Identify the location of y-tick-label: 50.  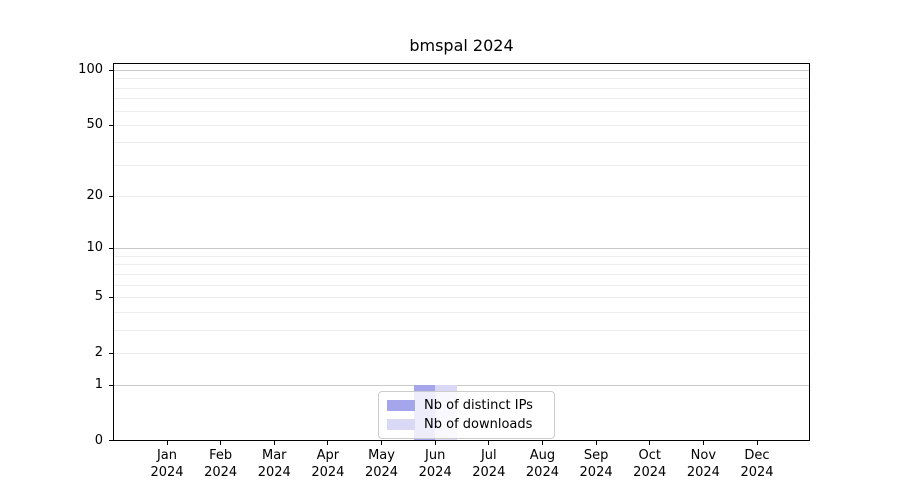
(94, 124).